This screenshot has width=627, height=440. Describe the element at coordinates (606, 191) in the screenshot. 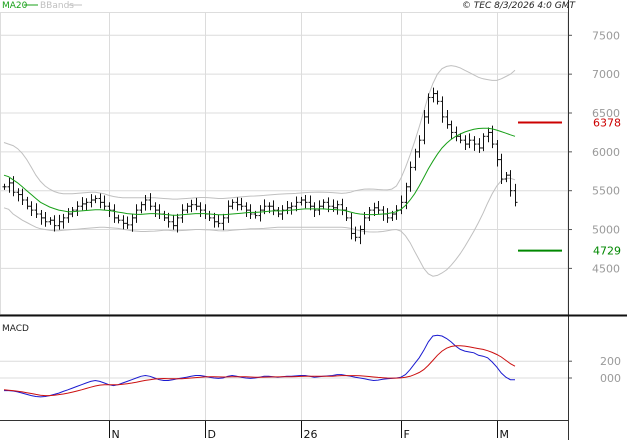

I see `price-tick-label: 5500` at that location.